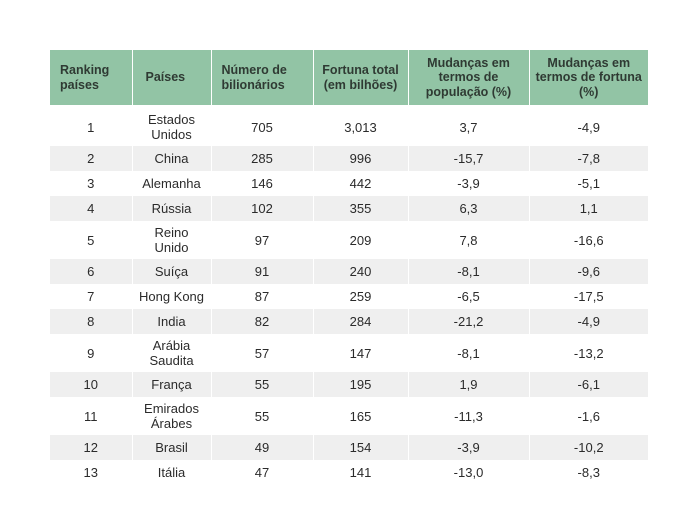  Describe the element at coordinates (91, 127) in the screenshot. I see `rank-cell: 1` at that location.